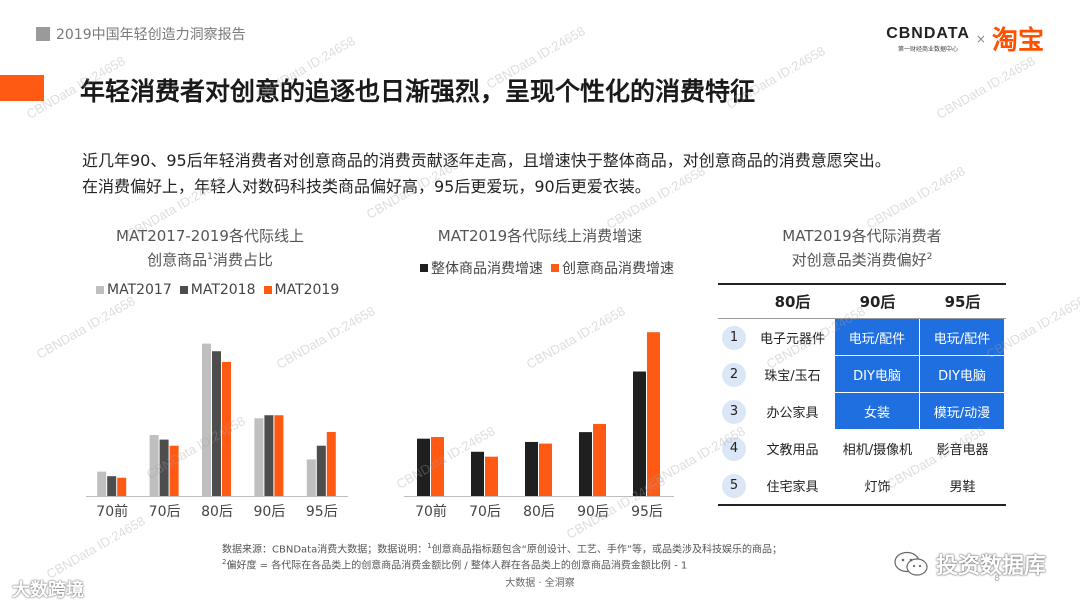 Image resolution: width=1080 pixels, height=608 pixels. I want to click on chart3-title-line1: MAT2019各代际消费者, so click(862, 236).